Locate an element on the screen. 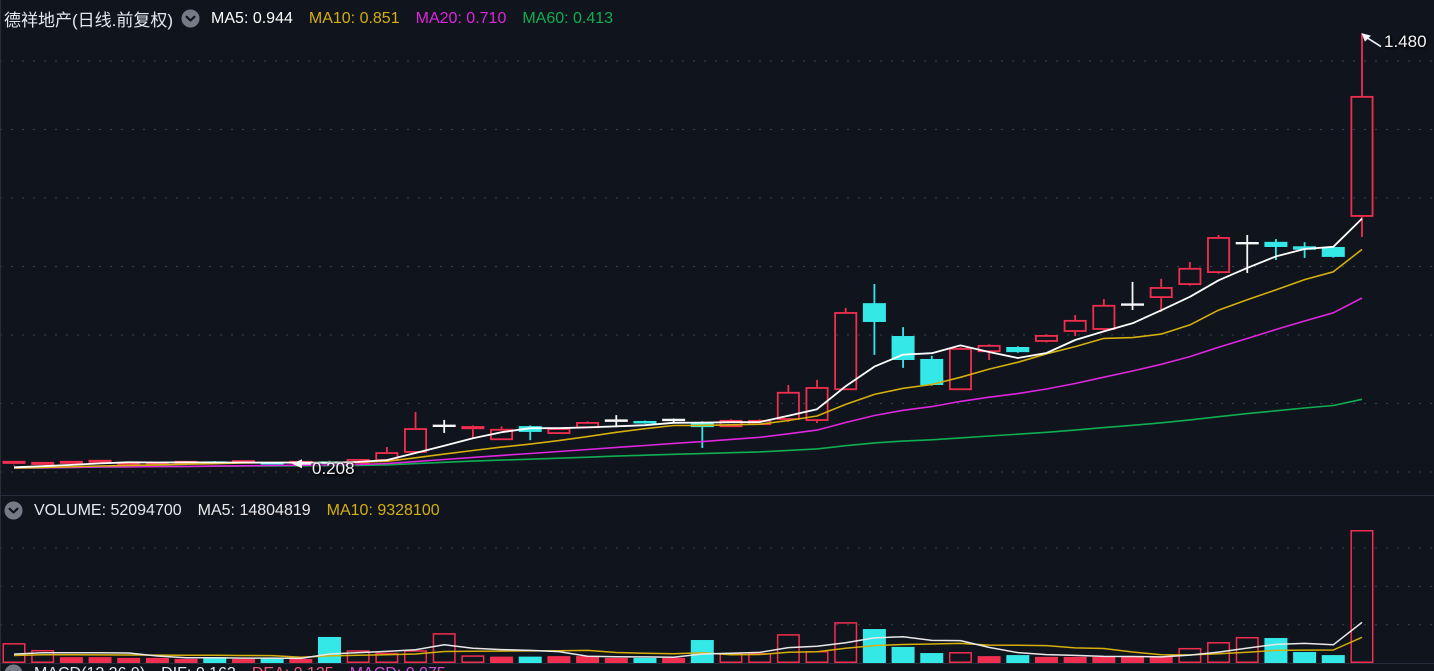 Image resolution: width=1434 pixels, height=671 pixels. ma60-value: MA60: 0.413 is located at coordinates (568, 18).